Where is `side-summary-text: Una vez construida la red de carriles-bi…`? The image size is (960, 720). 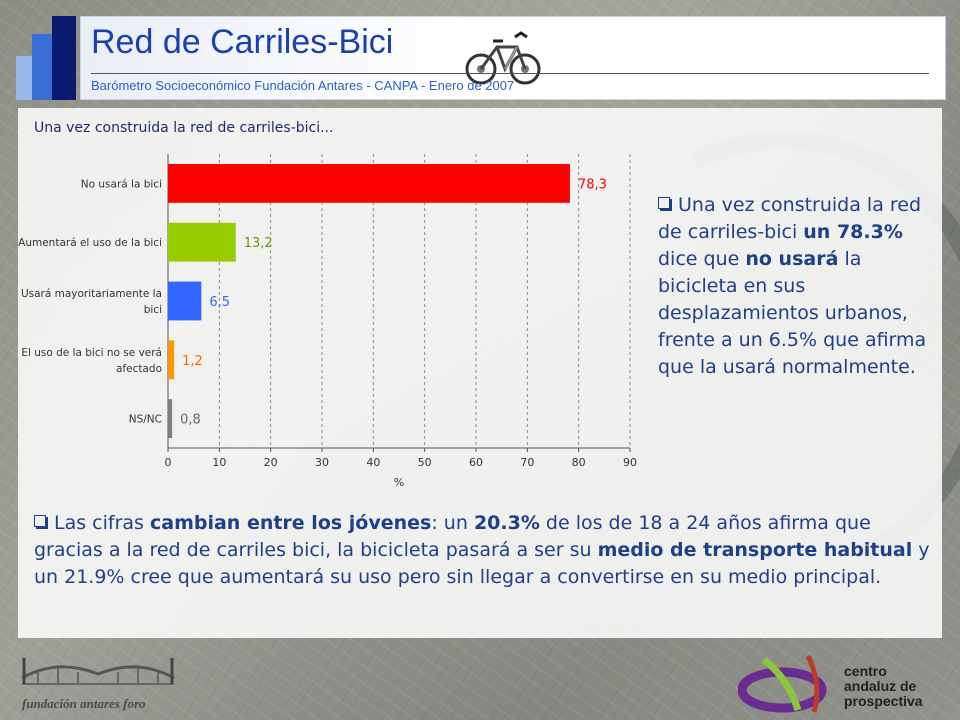
side-summary-text: Una vez construida la red de carriles-bi… is located at coordinates (792, 286).